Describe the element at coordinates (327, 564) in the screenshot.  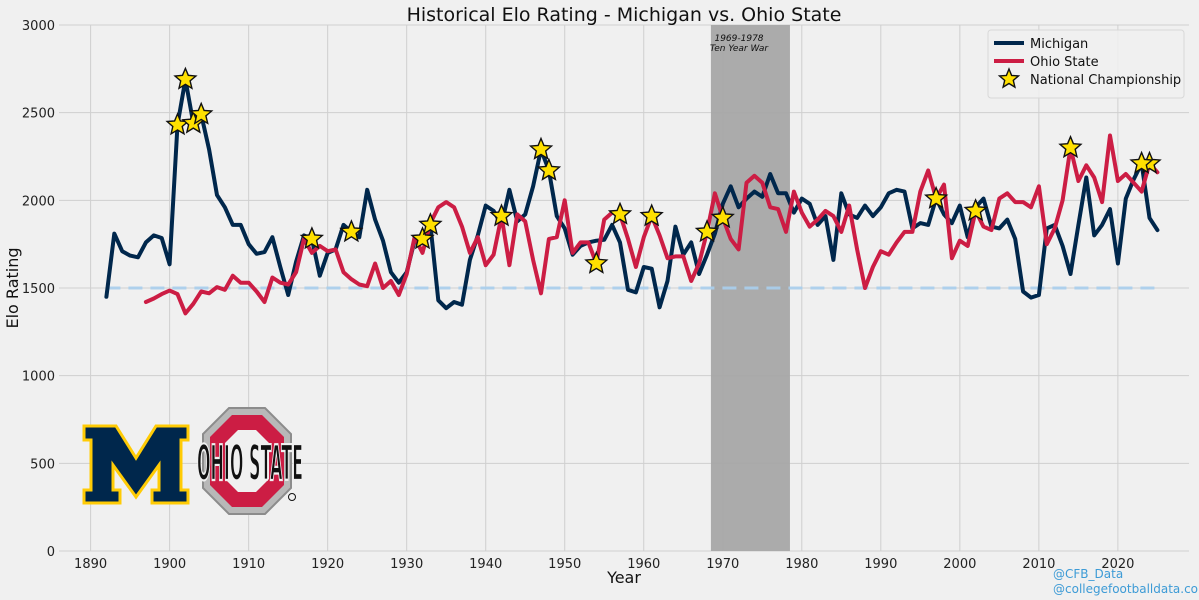
I see `x-tick-label-1920: 1920` at that location.